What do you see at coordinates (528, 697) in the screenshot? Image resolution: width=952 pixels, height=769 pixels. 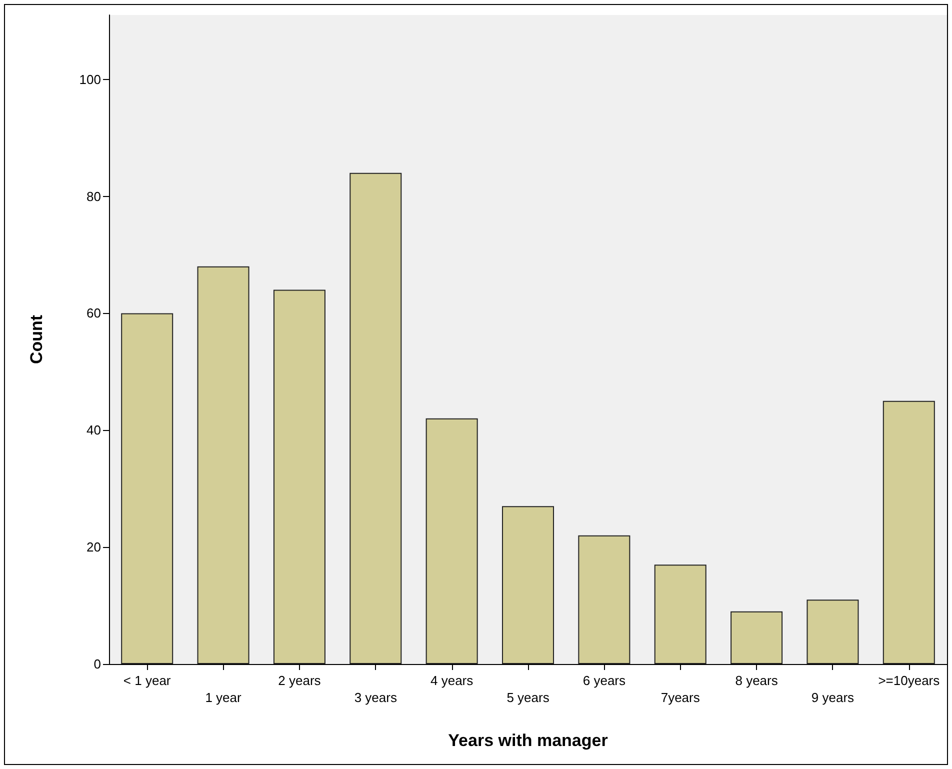 I see `x-tick-label: 5 years` at bounding box center [528, 697].